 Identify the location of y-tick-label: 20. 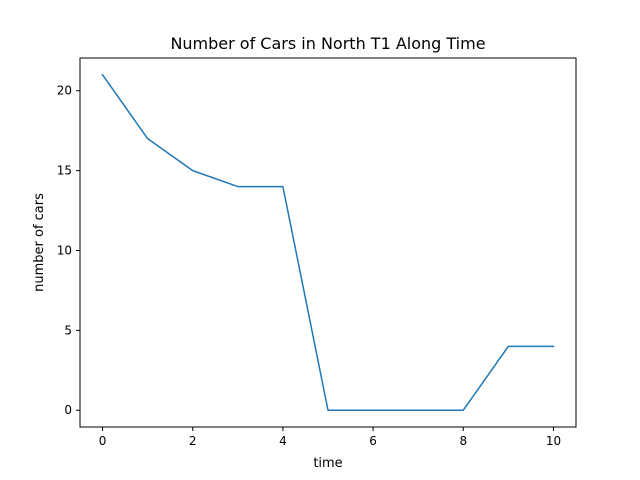
(64, 91).